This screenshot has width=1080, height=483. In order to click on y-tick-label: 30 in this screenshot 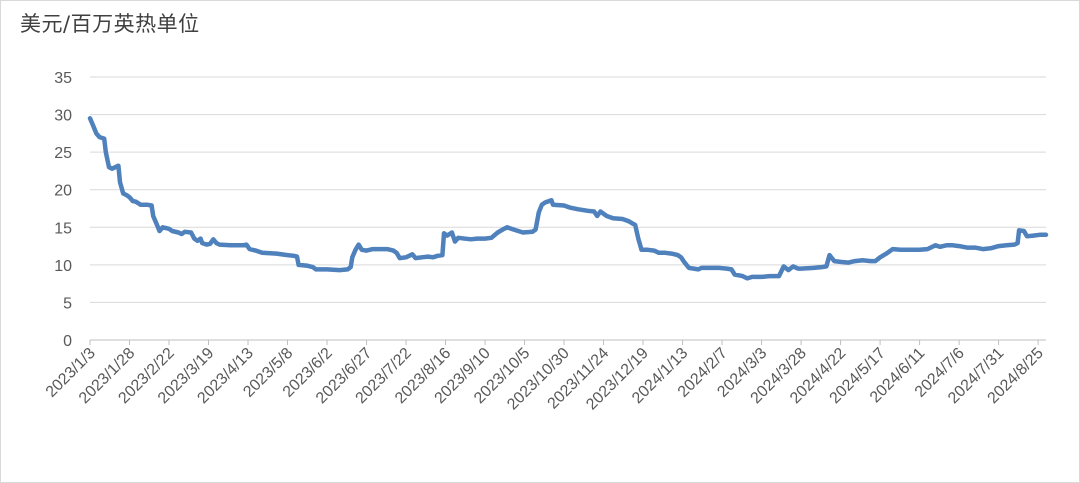, I will do `click(63, 116)`.